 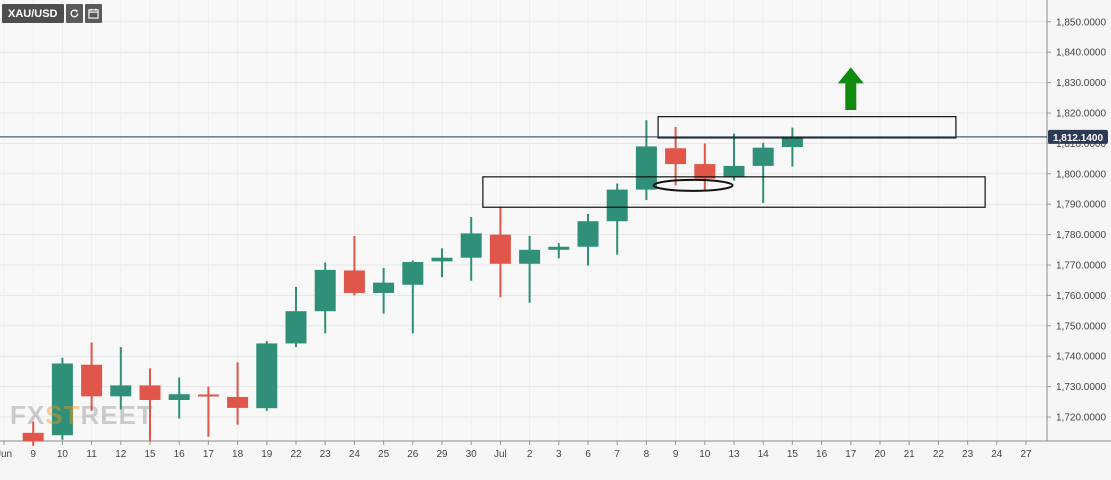 I want to click on x-tick-label: 3, so click(x=559, y=454).